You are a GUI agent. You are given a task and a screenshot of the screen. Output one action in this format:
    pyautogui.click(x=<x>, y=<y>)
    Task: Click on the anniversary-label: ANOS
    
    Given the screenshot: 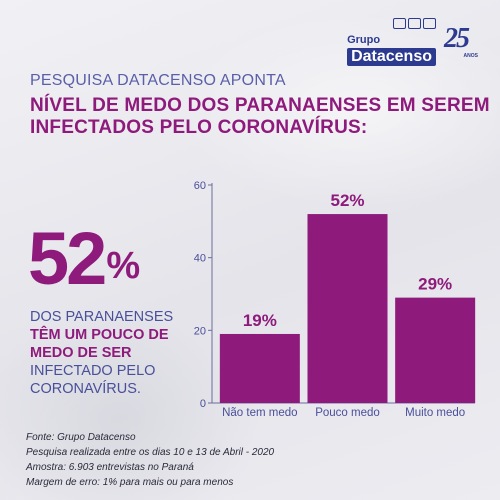 What is the action you would take?
    pyautogui.click(x=470, y=56)
    